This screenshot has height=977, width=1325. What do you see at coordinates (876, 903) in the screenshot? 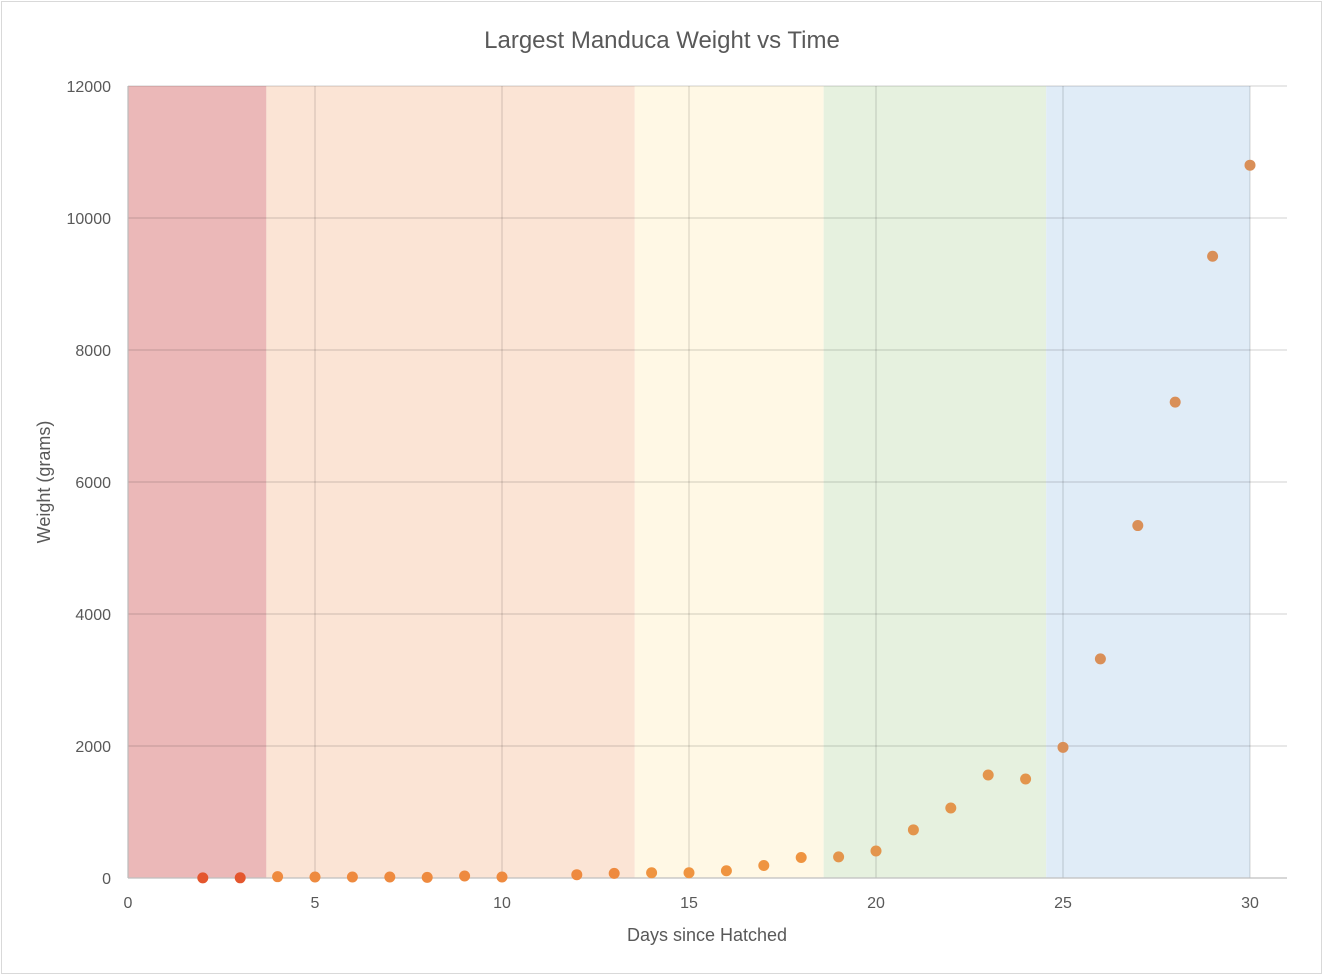
I see `x-tick-label: 20` at bounding box center [876, 903].